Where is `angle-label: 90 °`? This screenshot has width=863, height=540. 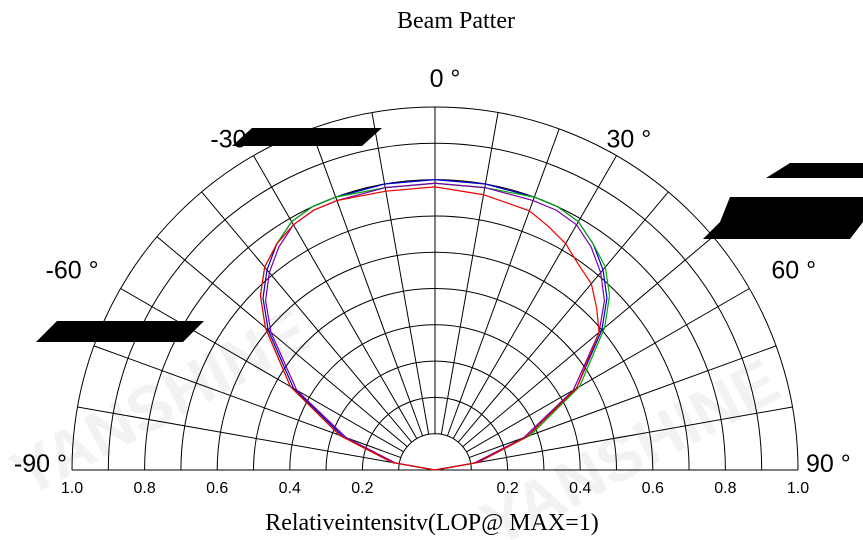 angle-label: 90 ° is located at coordinates (828, 464).